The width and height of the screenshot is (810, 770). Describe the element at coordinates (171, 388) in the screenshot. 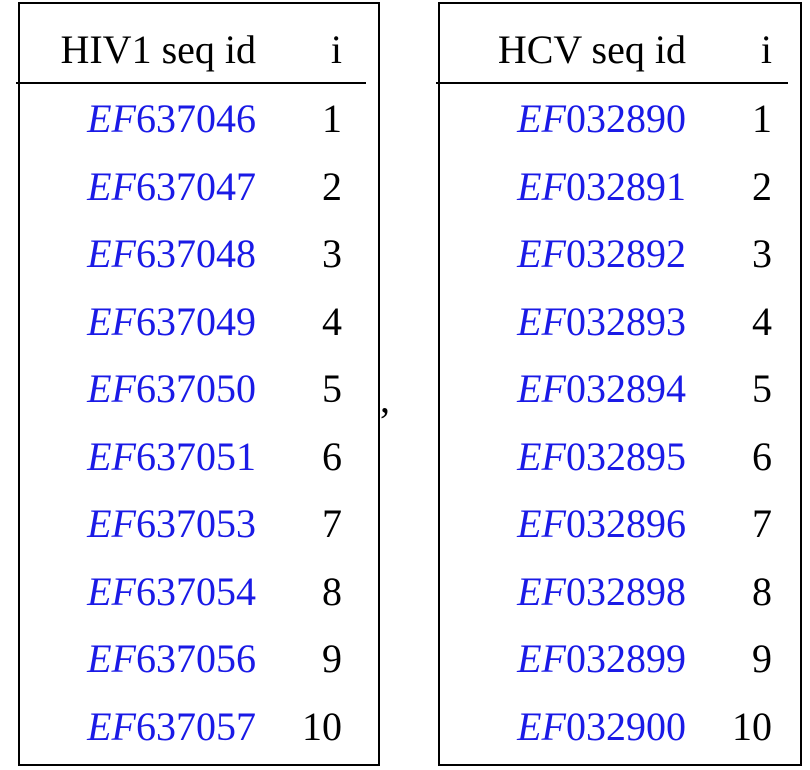

I see `sequence-id: EF637050` at that location.